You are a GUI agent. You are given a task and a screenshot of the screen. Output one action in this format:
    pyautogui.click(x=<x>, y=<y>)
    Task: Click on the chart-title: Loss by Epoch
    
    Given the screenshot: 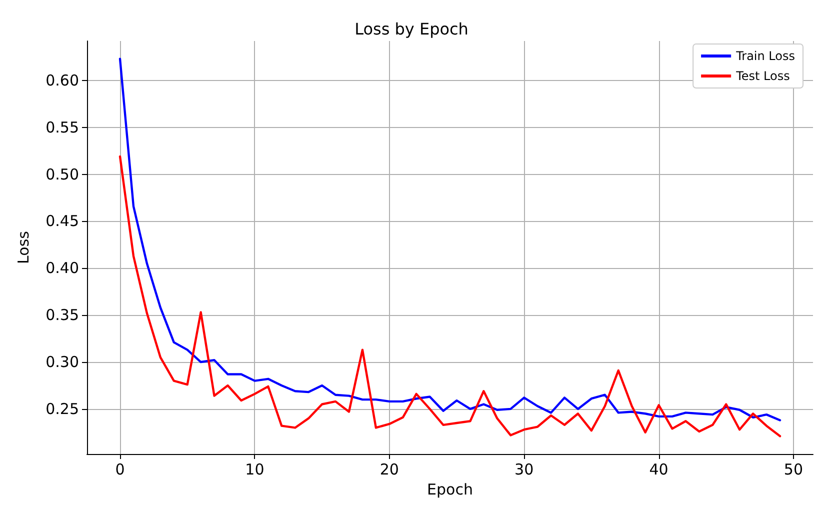 What is the action you would take?
    pyautogui.click(x=411, y=29)
    